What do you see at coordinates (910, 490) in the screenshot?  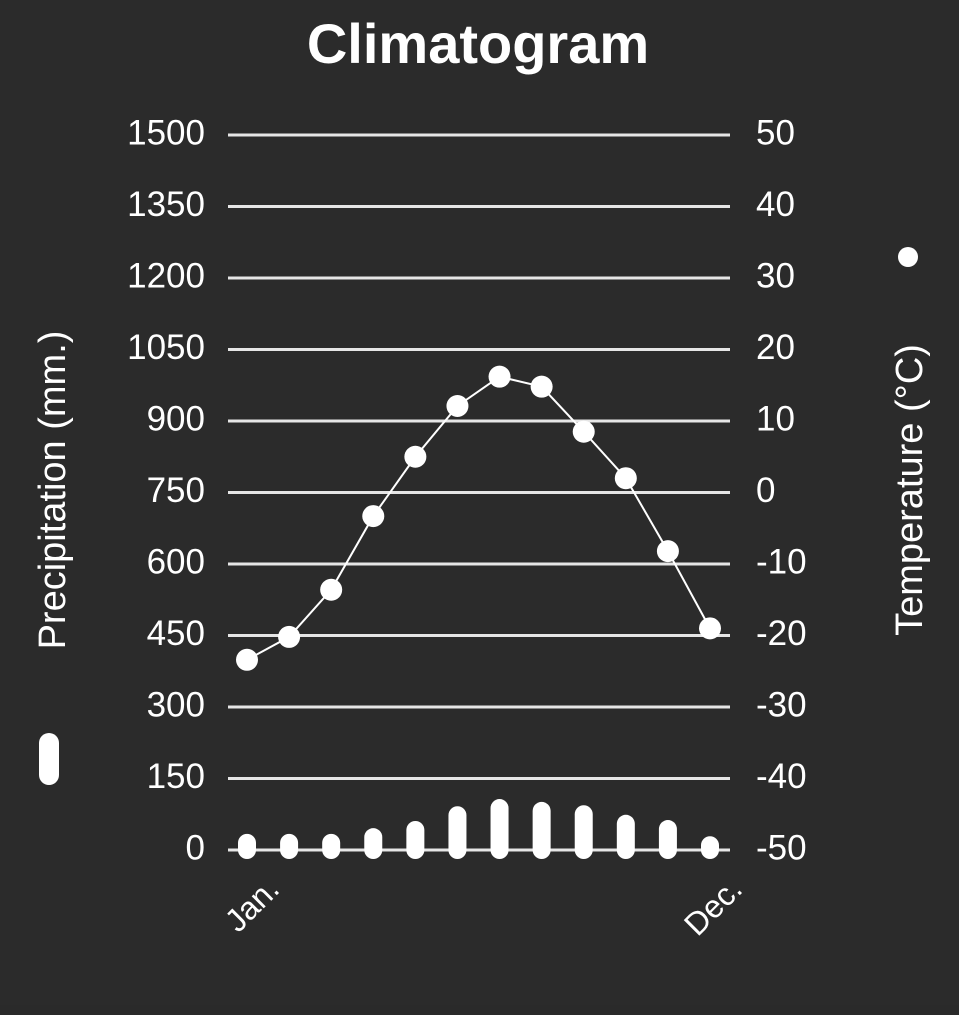 I see `y2-axis-label: Temperature (°C)` at bounding box center [910, 490].